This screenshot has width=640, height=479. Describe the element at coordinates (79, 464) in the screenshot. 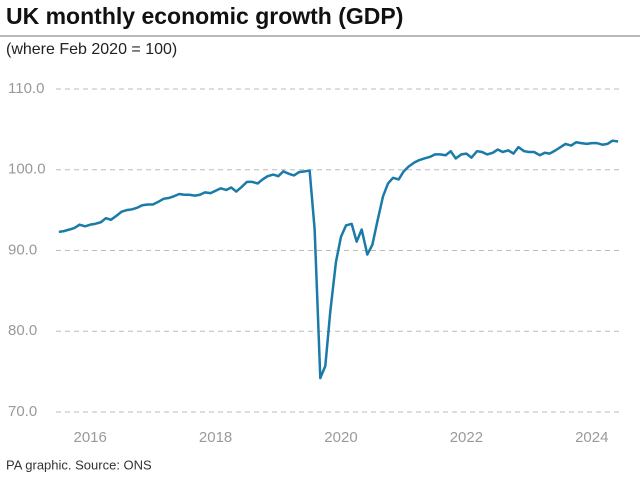

I see `source: PA graphic. Source: ONS` at that location.